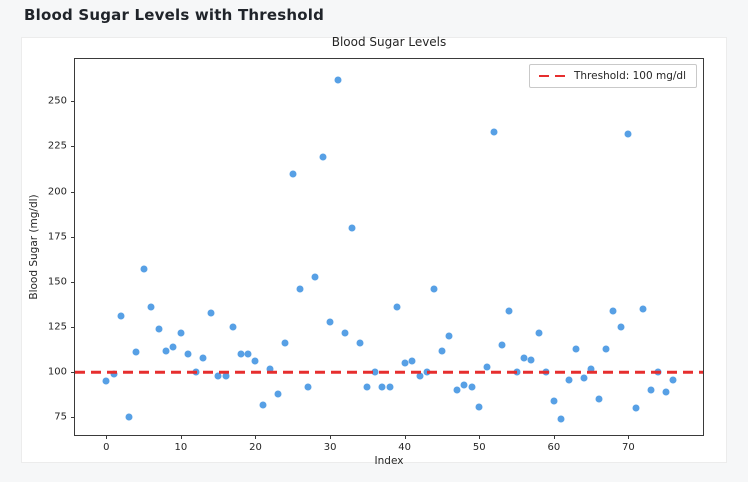 The image size is (748, 482). What do you see at coordinates (57, 192) in the screenshot?
I see `y-tick-label: 200` at bounding box center [57, 192].